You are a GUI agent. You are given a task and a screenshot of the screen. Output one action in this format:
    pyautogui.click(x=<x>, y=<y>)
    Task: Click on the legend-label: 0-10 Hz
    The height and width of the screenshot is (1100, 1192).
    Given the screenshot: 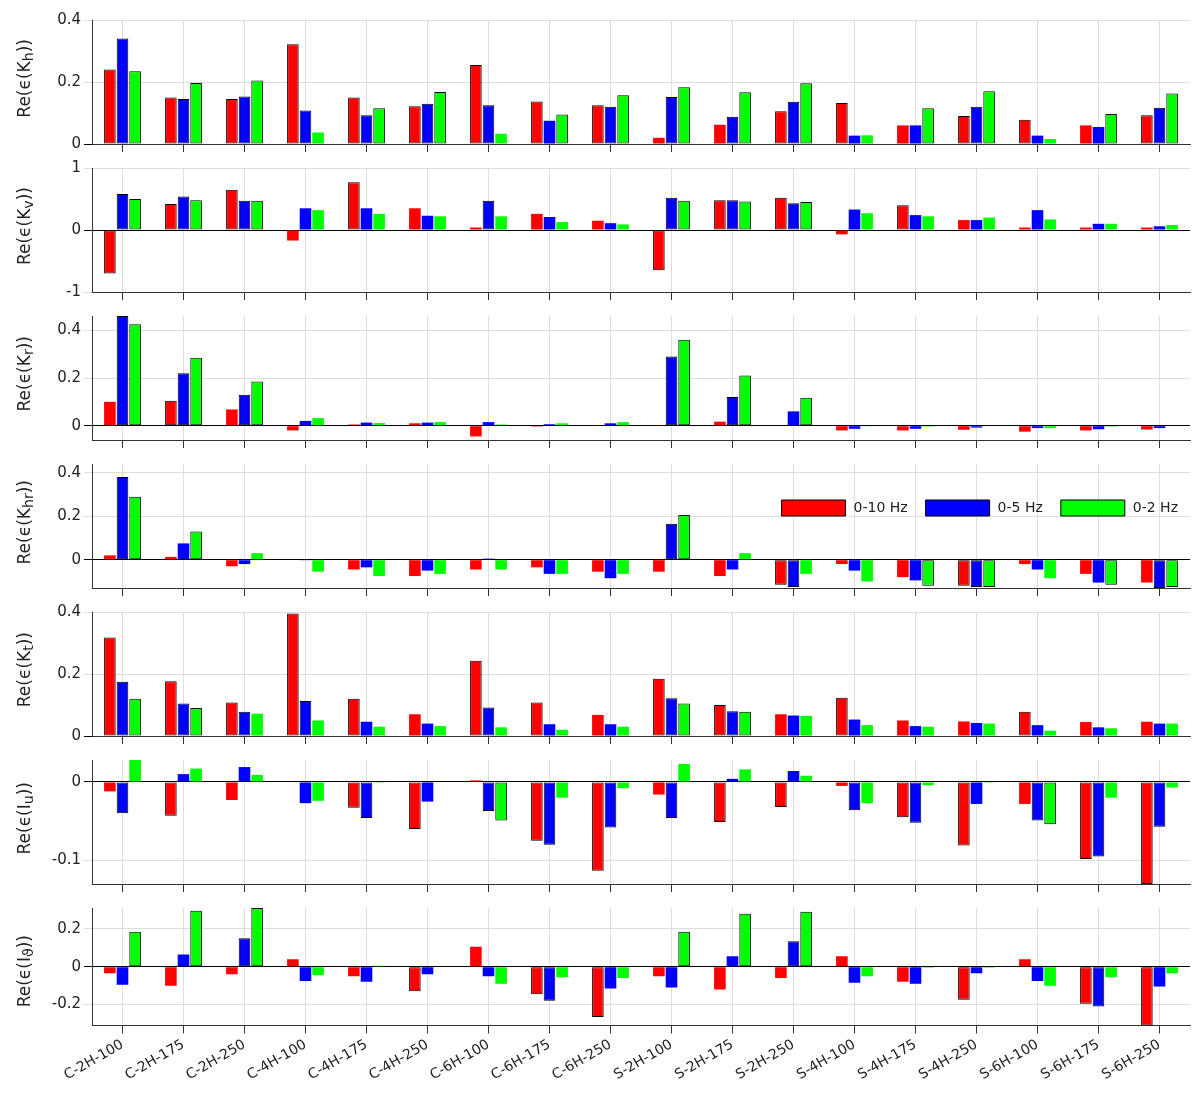 What is the action you would take?
    pyautogui.click(x=880, y=506)
    